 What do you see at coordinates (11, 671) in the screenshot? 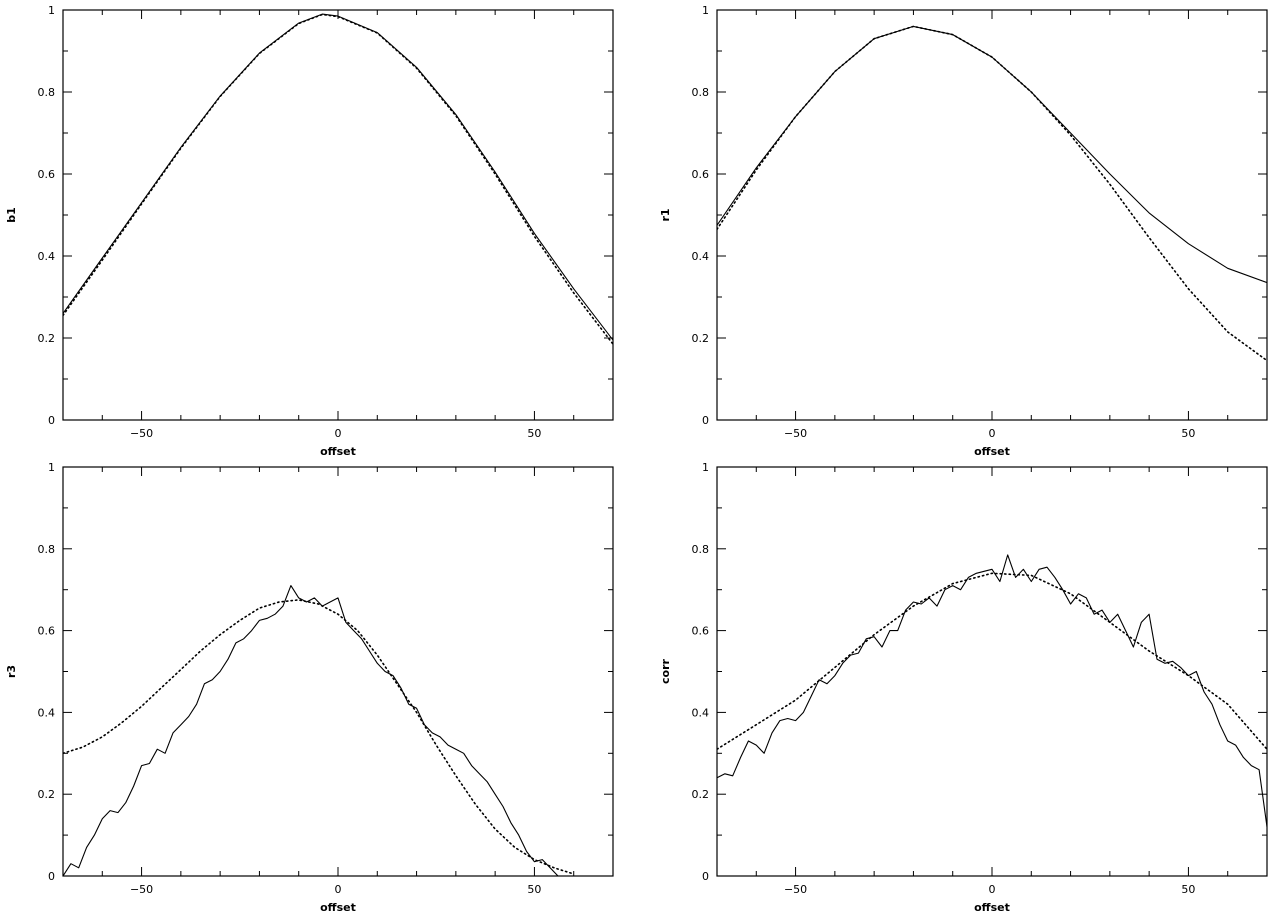
I see `y-axis-label: r3` at bounding box center [11, 671].